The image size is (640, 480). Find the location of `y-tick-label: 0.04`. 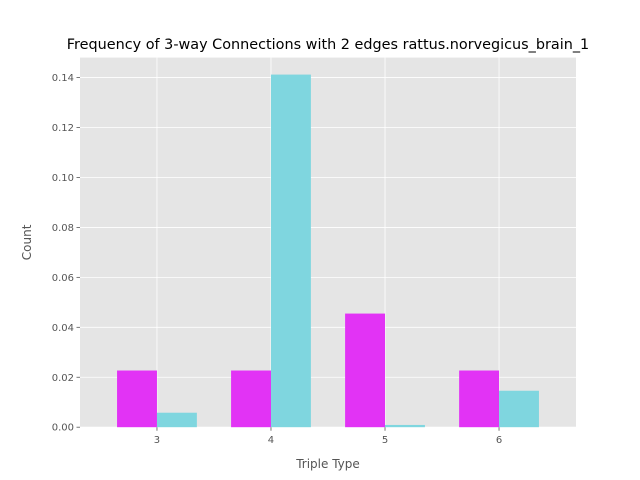

y-tick-label: 0.04 is located at coordinates (63, 328).